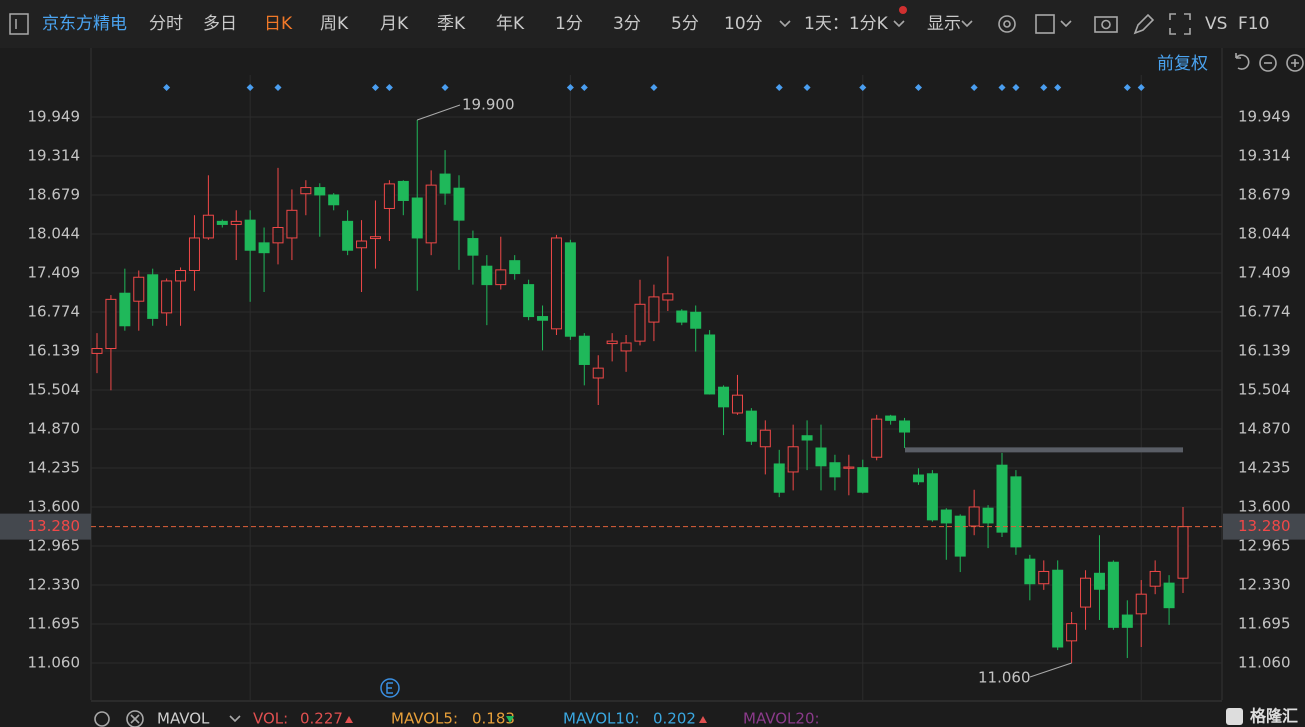 The width and height of the screenshot is (1305, 727). I want to click on stock-name: 京东方精电, so click(84, 24).